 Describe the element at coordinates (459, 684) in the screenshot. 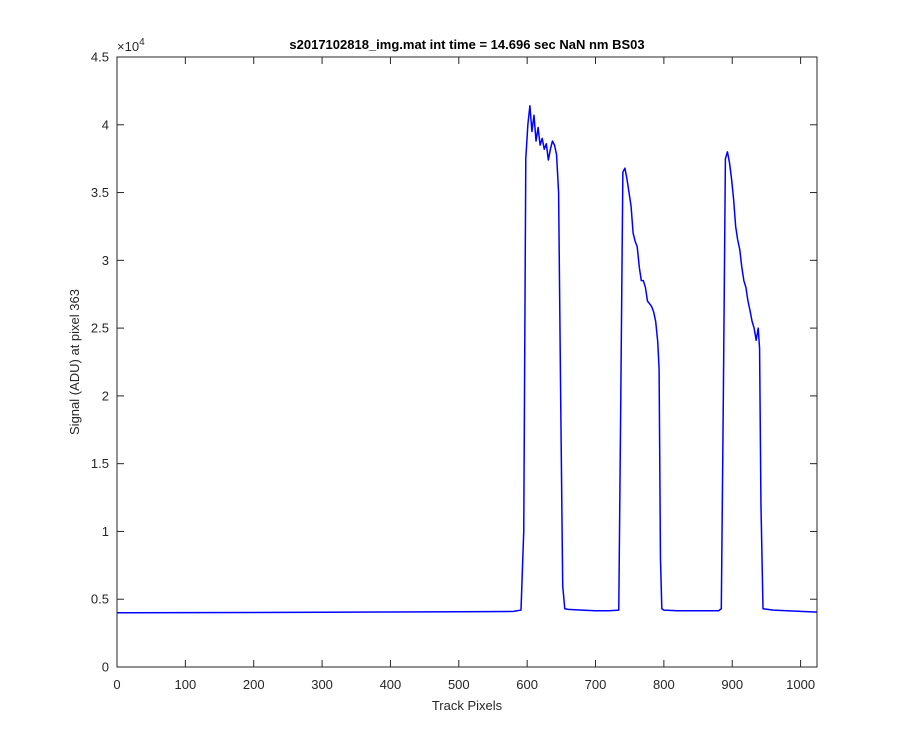

I see `x-tick-label: 500` at that location.